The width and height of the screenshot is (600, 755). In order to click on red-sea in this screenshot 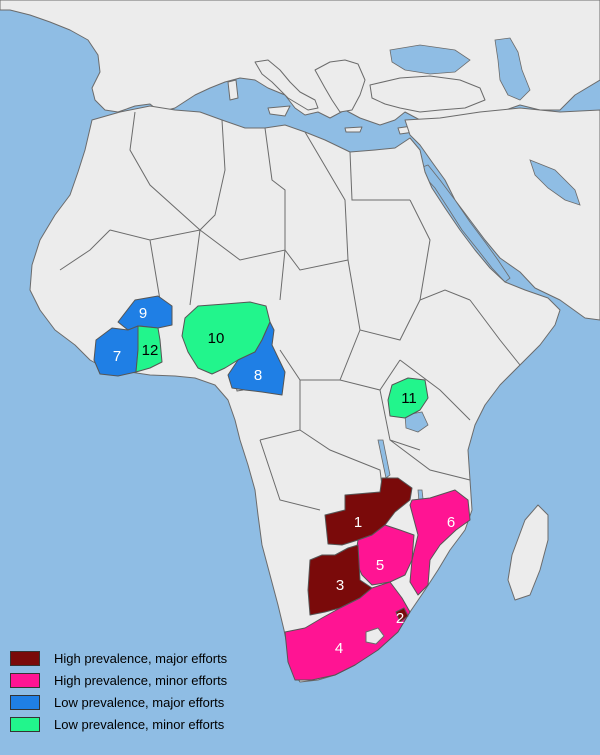, I will do `click(465, 223)`.